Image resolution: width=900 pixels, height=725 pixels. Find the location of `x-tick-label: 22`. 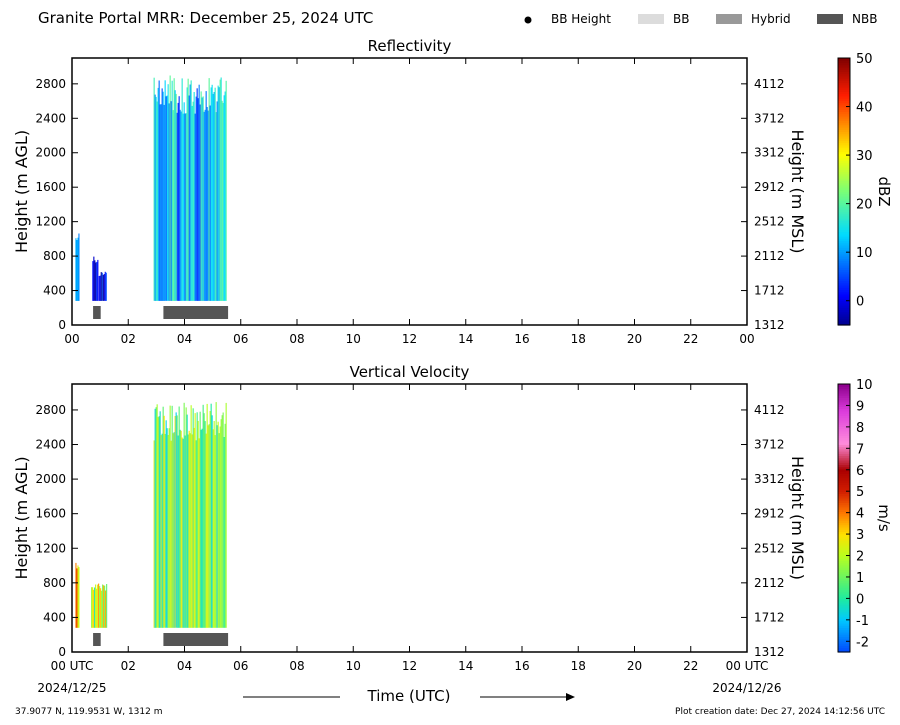

x-tick-label: 22 is located at coordinates (690, 666).